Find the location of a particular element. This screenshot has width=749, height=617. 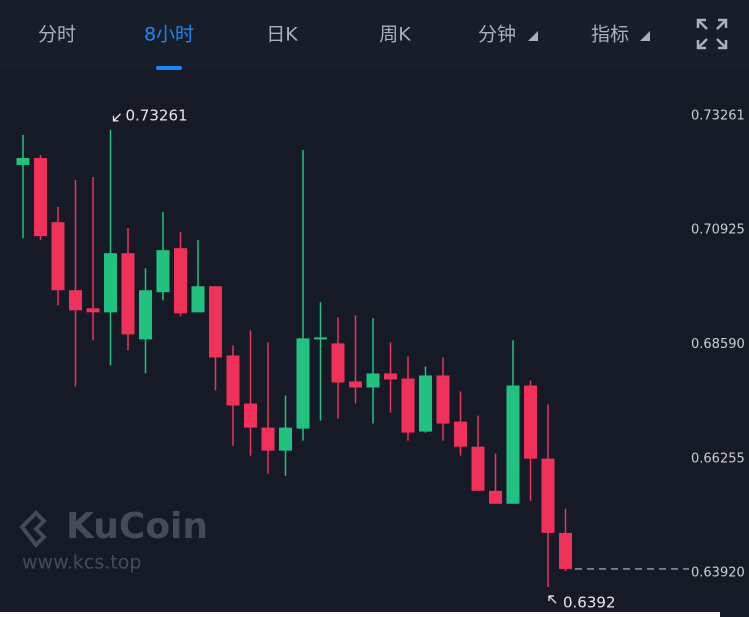

tab-bar is located at coordinates (374, 35).